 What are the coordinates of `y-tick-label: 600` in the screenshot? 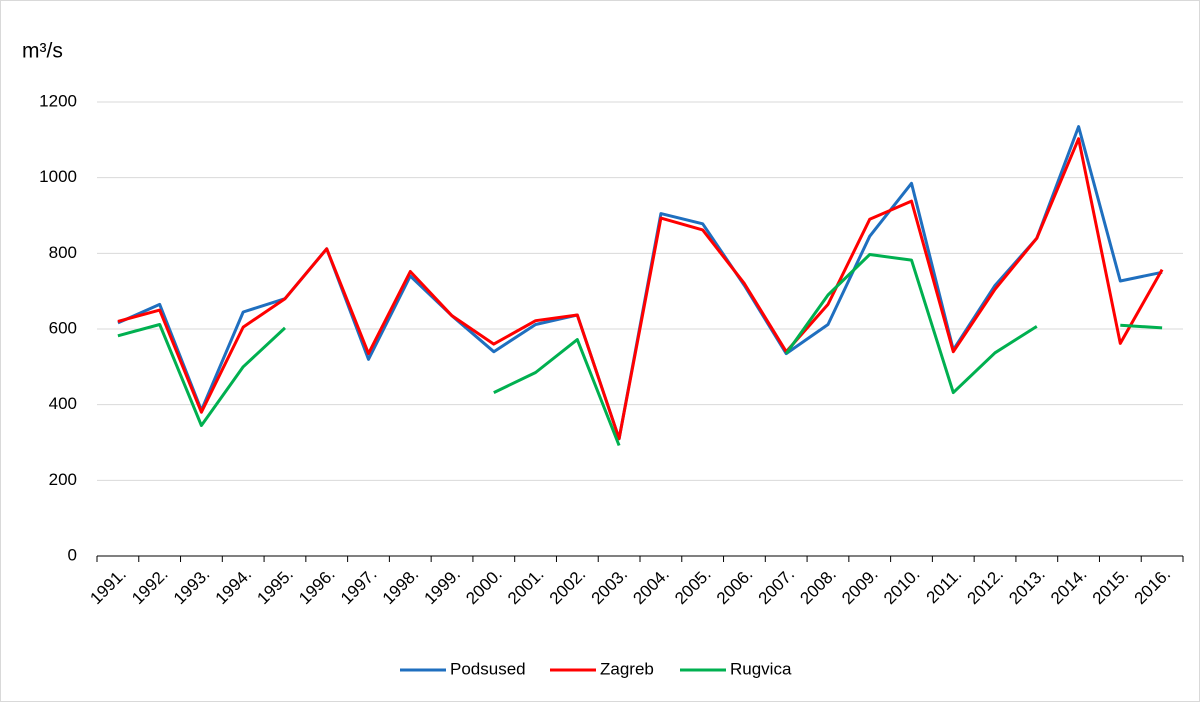 It's located at (63, 327).